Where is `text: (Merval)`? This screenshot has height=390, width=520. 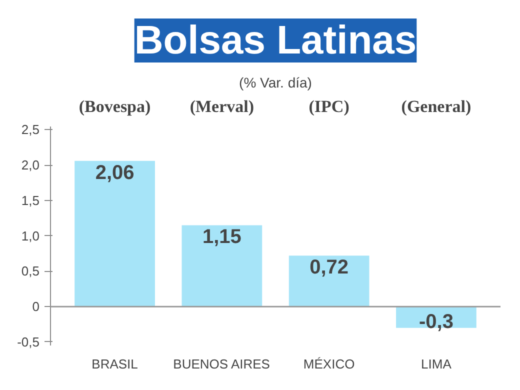
text: (Merval) is located at coordinates (222, 106).